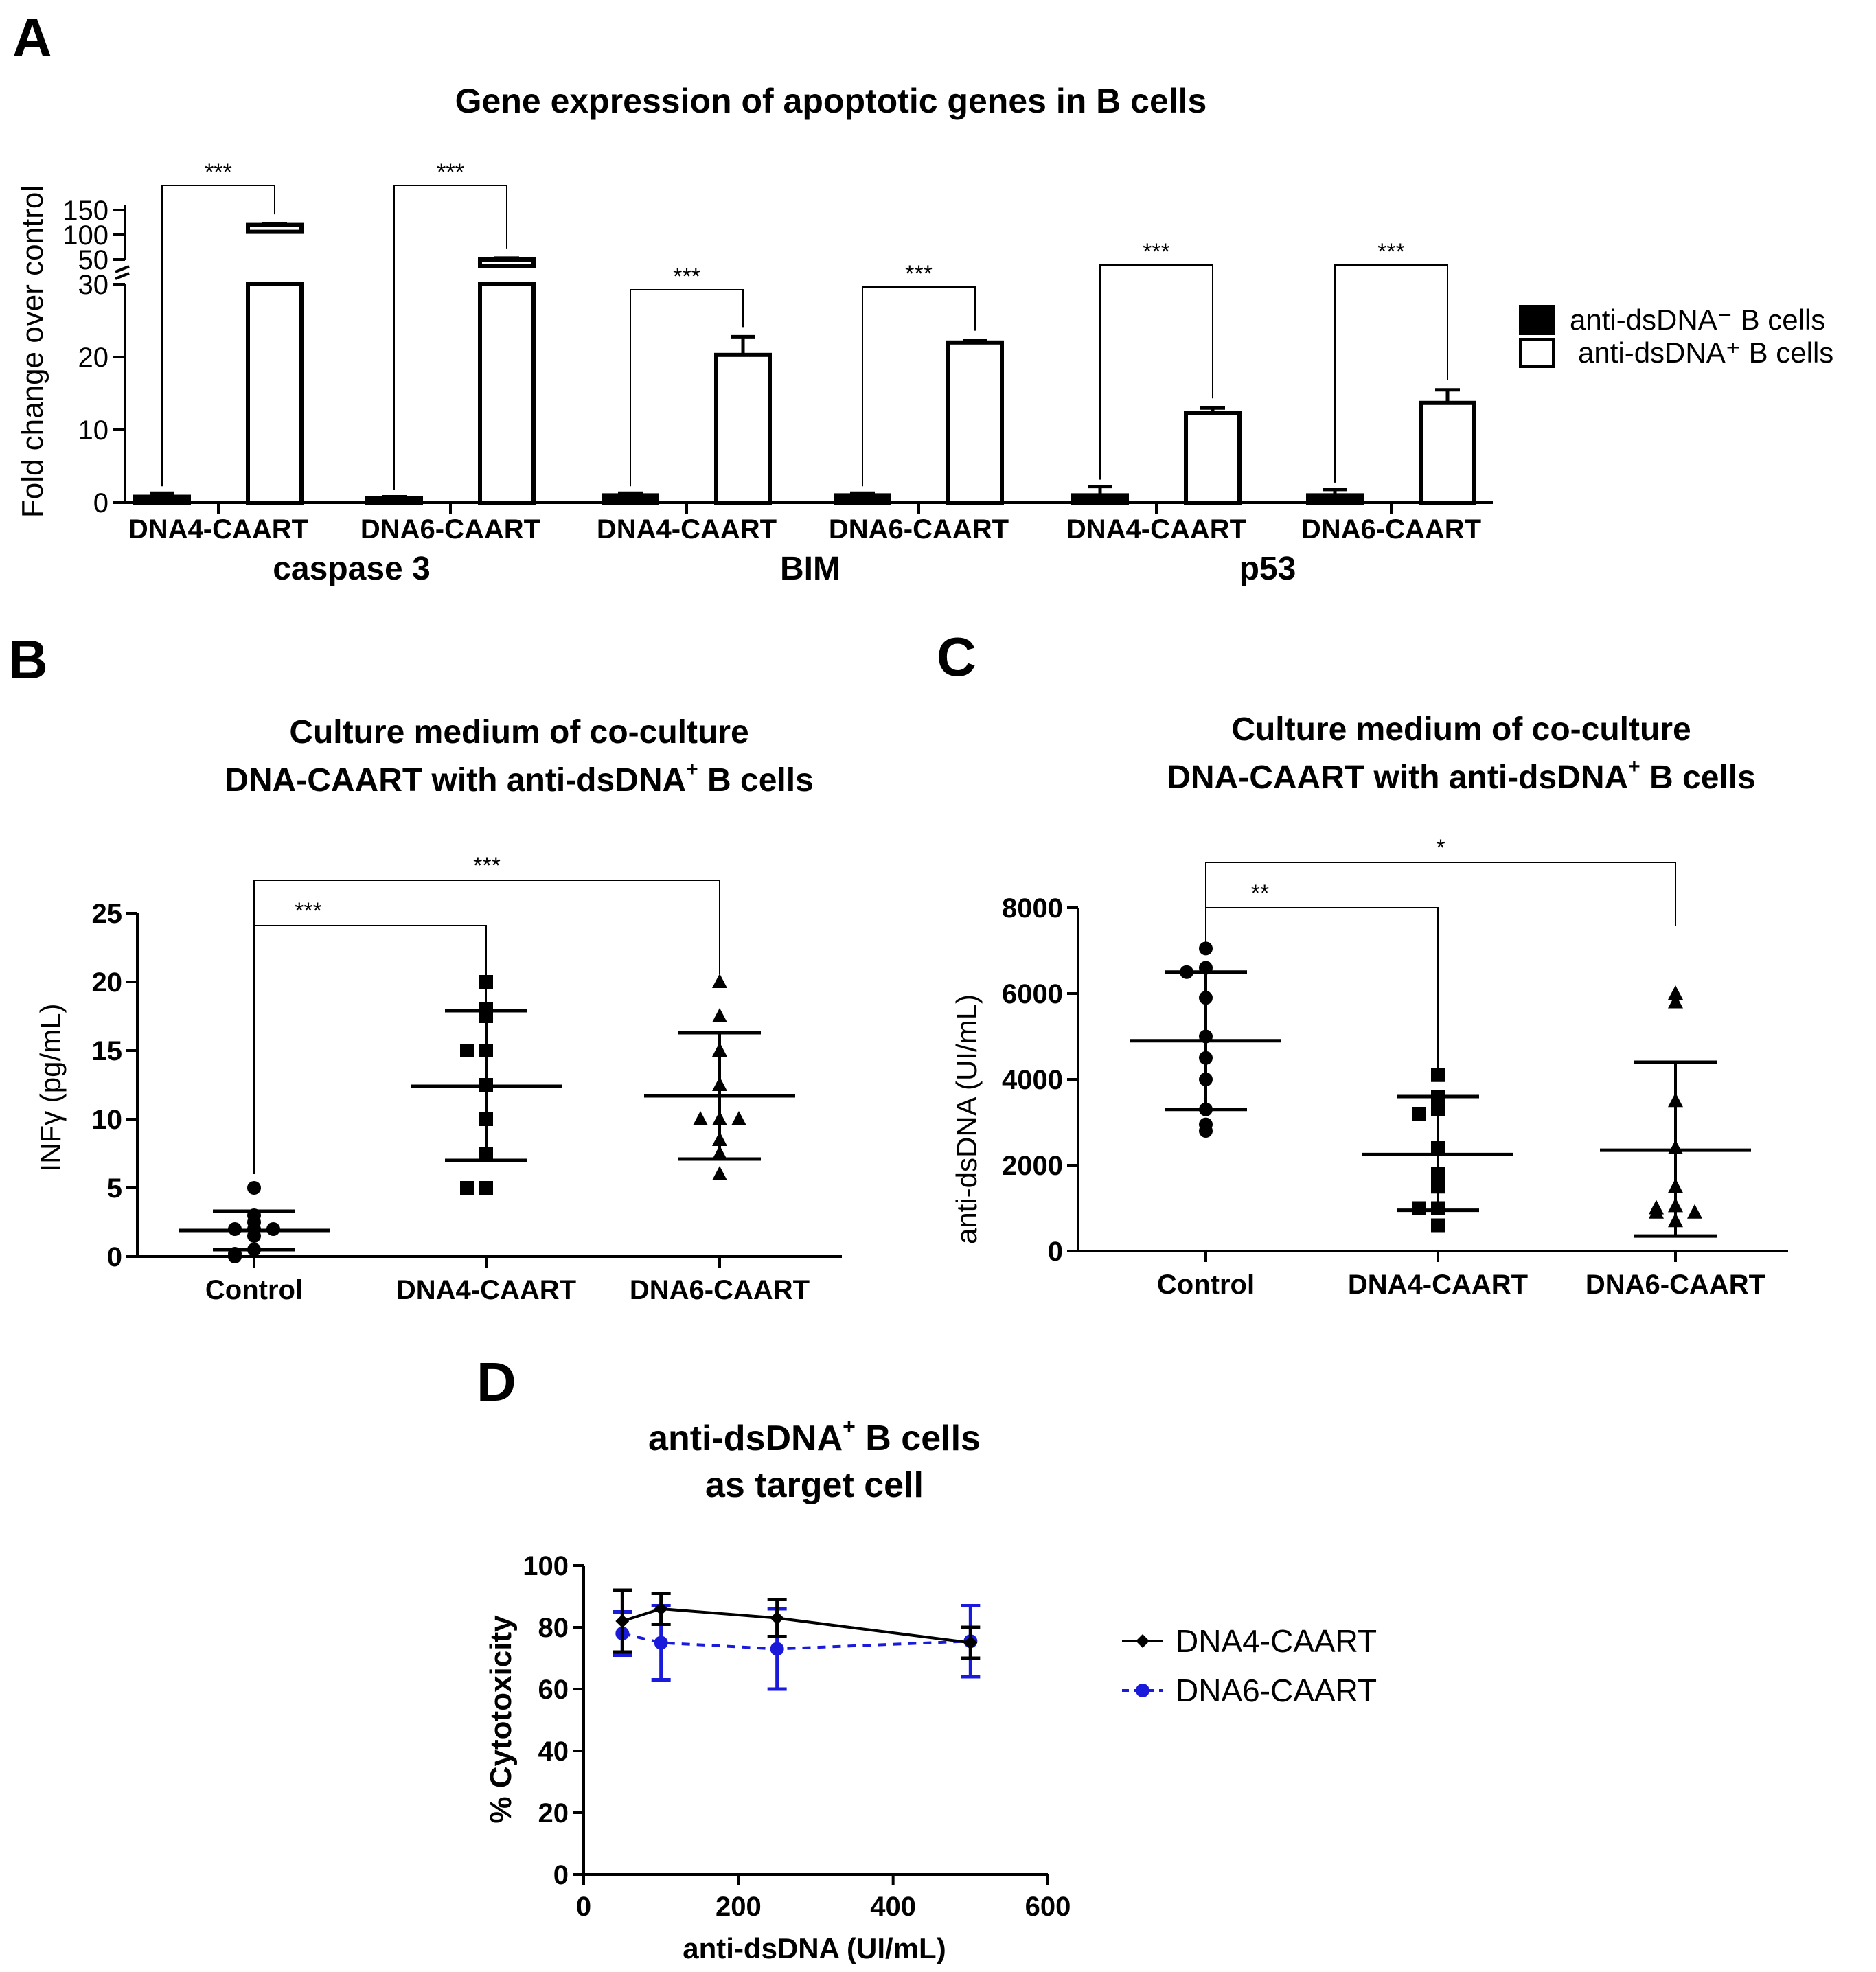 This screenshot has height=1972, width=1876. I want to click on chart-d-title-line2: as target cell, so click(815, 1485).